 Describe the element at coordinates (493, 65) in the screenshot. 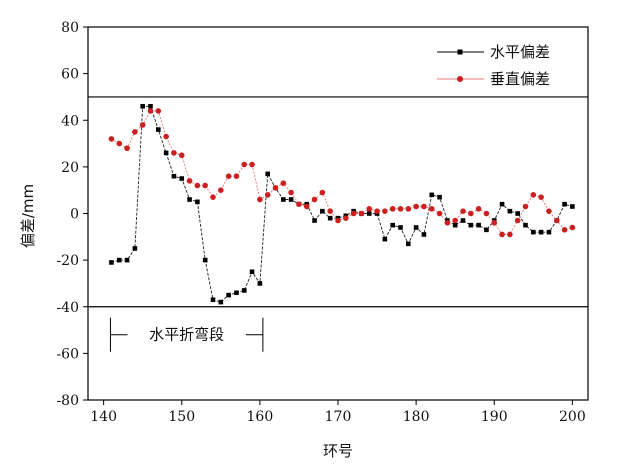

I see `legend: 水平偏差 垂直偏差` at that location.